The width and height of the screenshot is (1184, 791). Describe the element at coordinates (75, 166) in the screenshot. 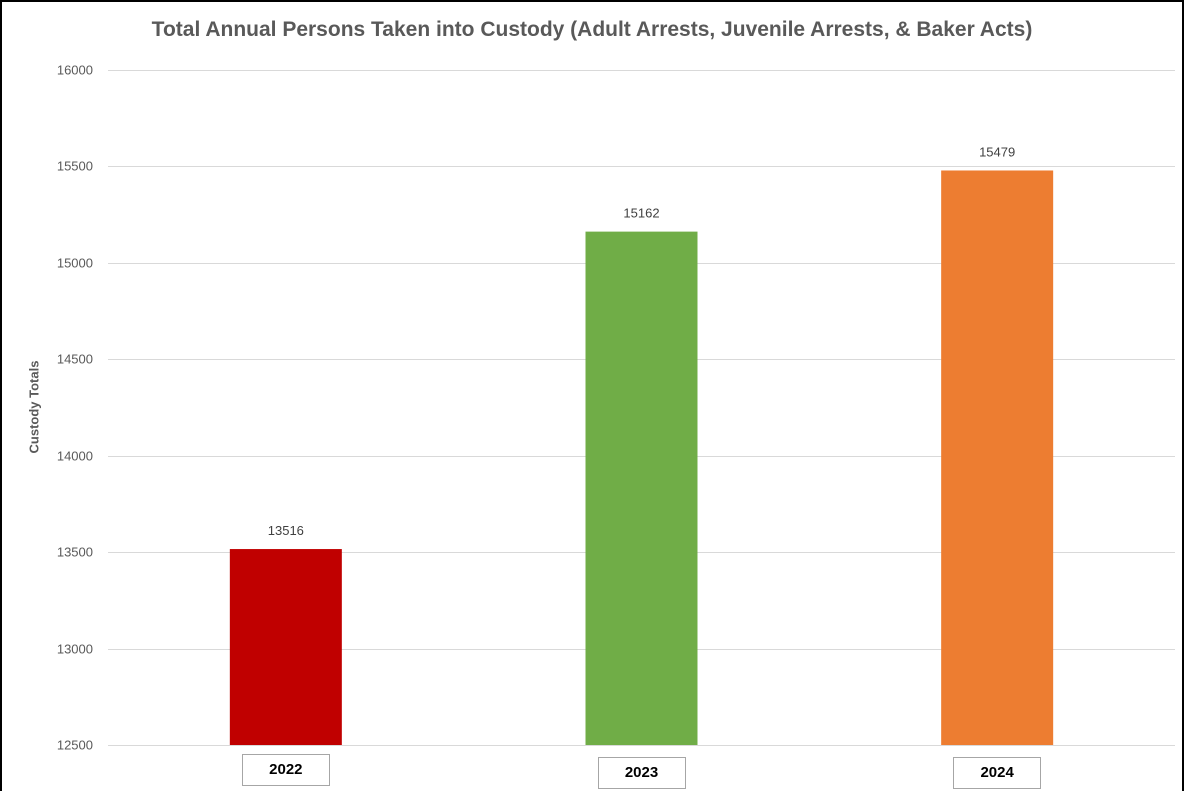

I see `y-tick-label: 15500` at that location.